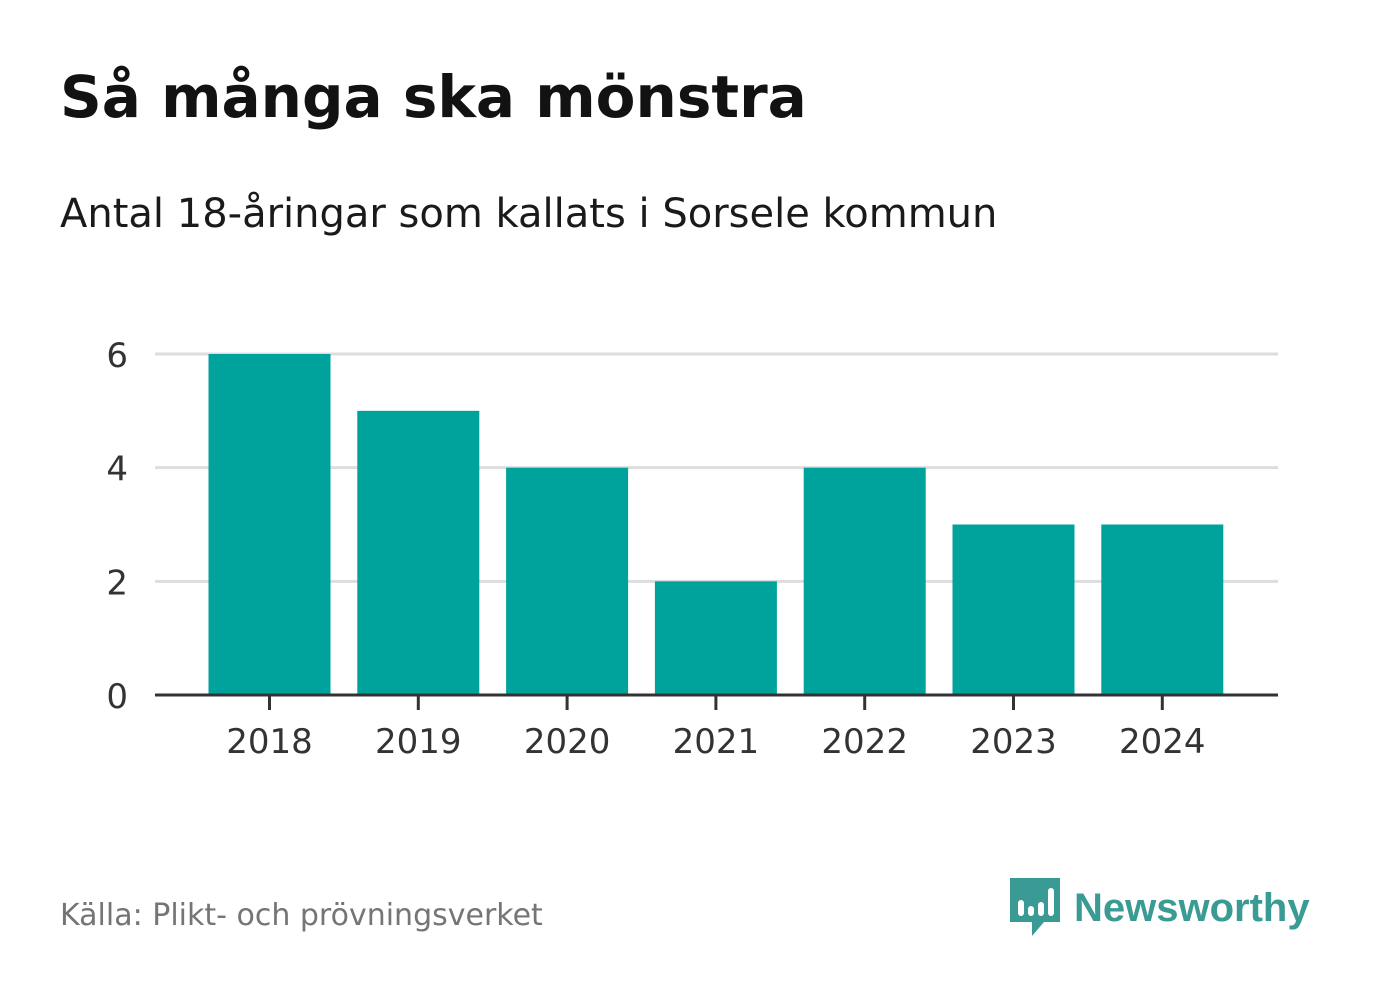  I want to click on y-tick-label: 6, so click(117, 356).